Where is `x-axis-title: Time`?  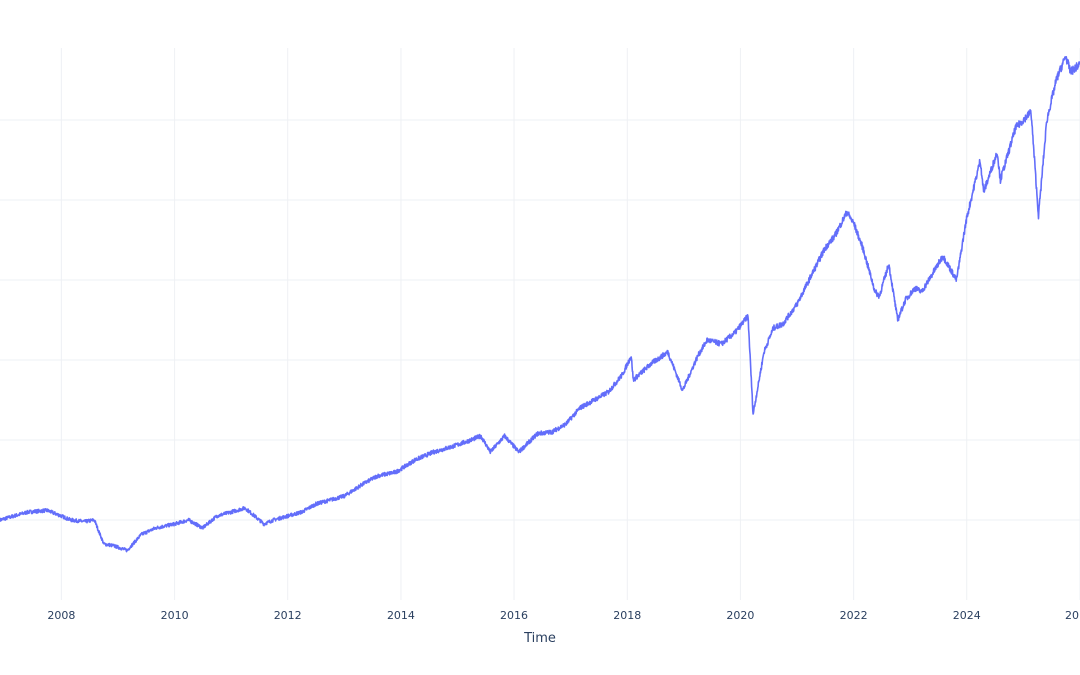
x-axis-title: Time is located at coordinates (539, 638).